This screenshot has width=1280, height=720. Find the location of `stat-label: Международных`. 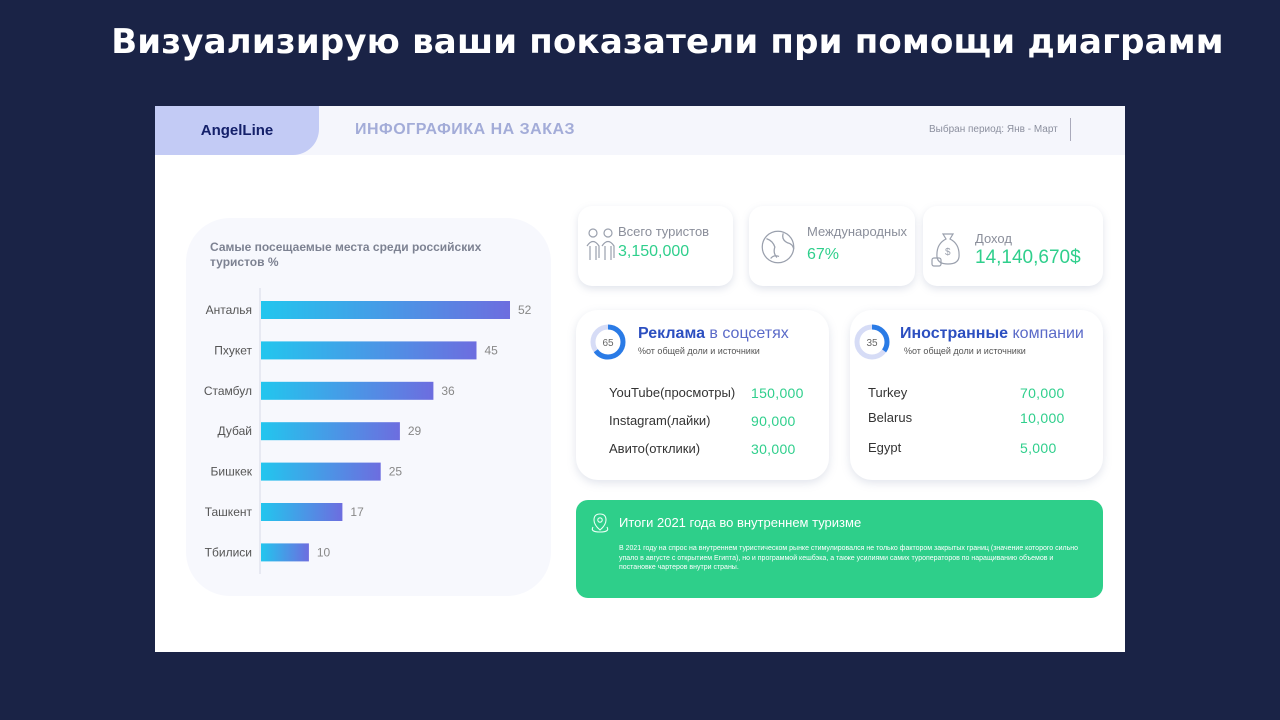

stat-label: Международных is located at coordinates (857, 231).